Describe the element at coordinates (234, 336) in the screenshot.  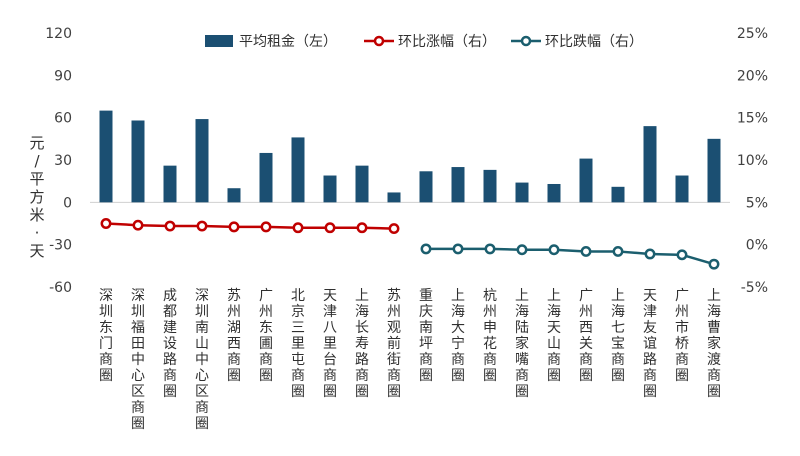
I see `category-label: 苏州湖西商圈` at that location.